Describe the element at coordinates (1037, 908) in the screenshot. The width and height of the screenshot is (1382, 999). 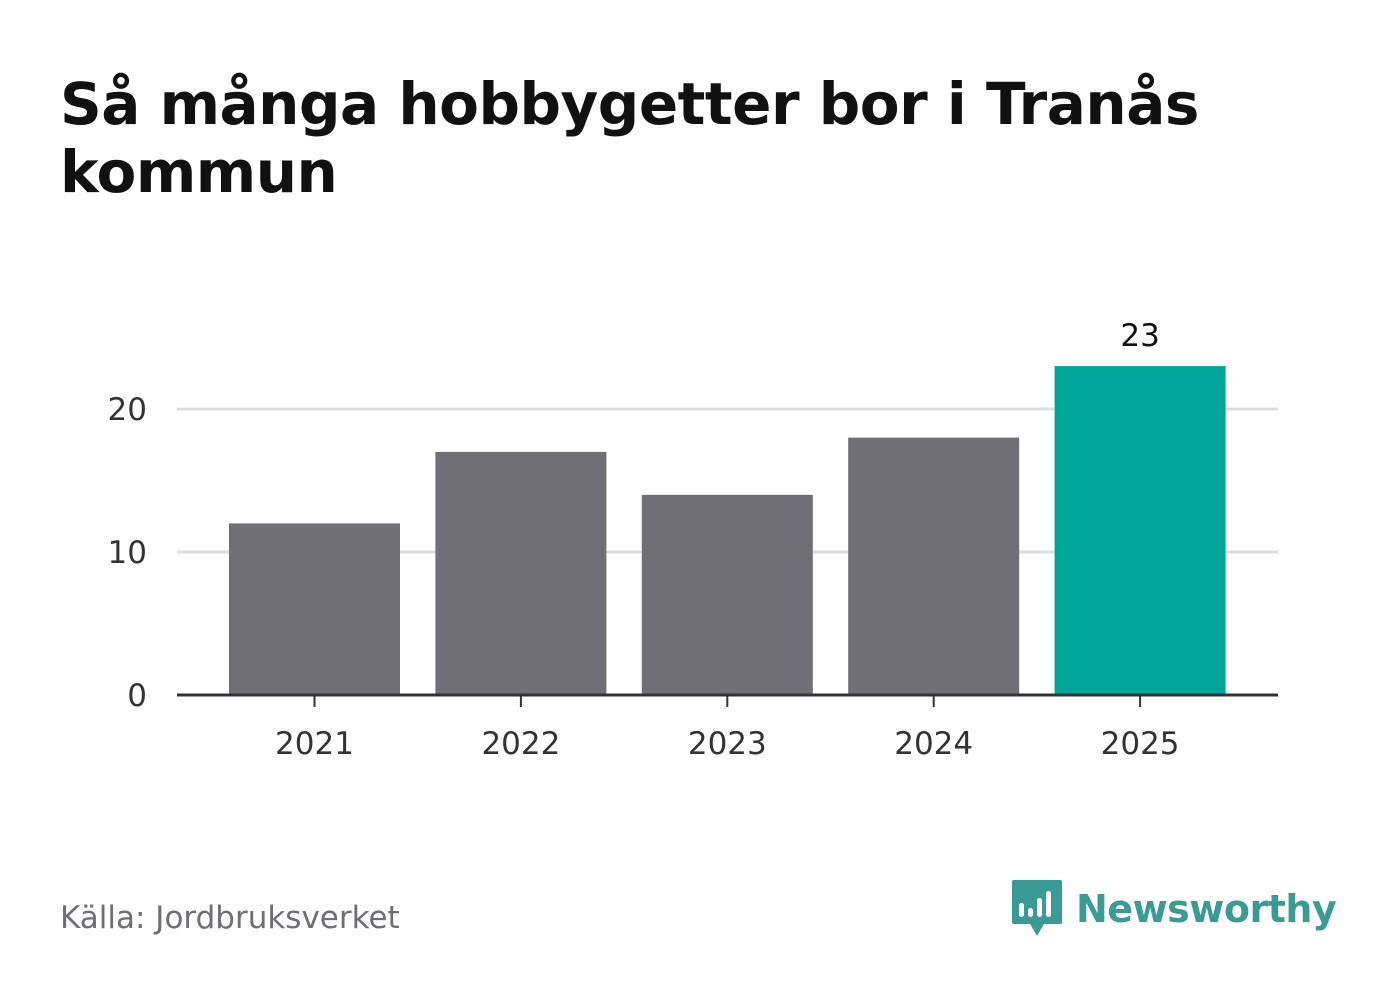
I see `newsworthy-logo-icon` at that location.